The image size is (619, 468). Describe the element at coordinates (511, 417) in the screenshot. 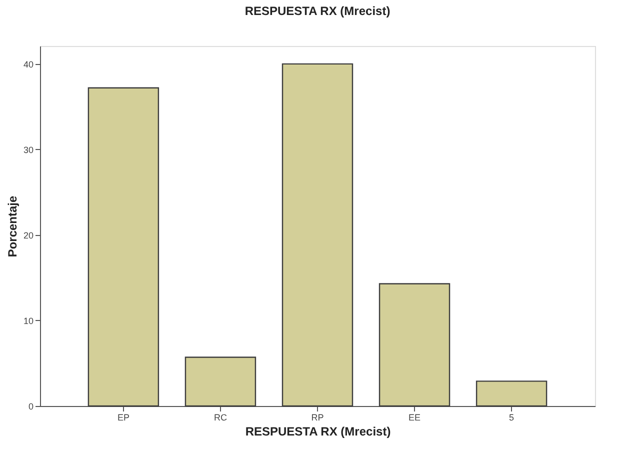

I see `x-tick-label: 5` at that location.